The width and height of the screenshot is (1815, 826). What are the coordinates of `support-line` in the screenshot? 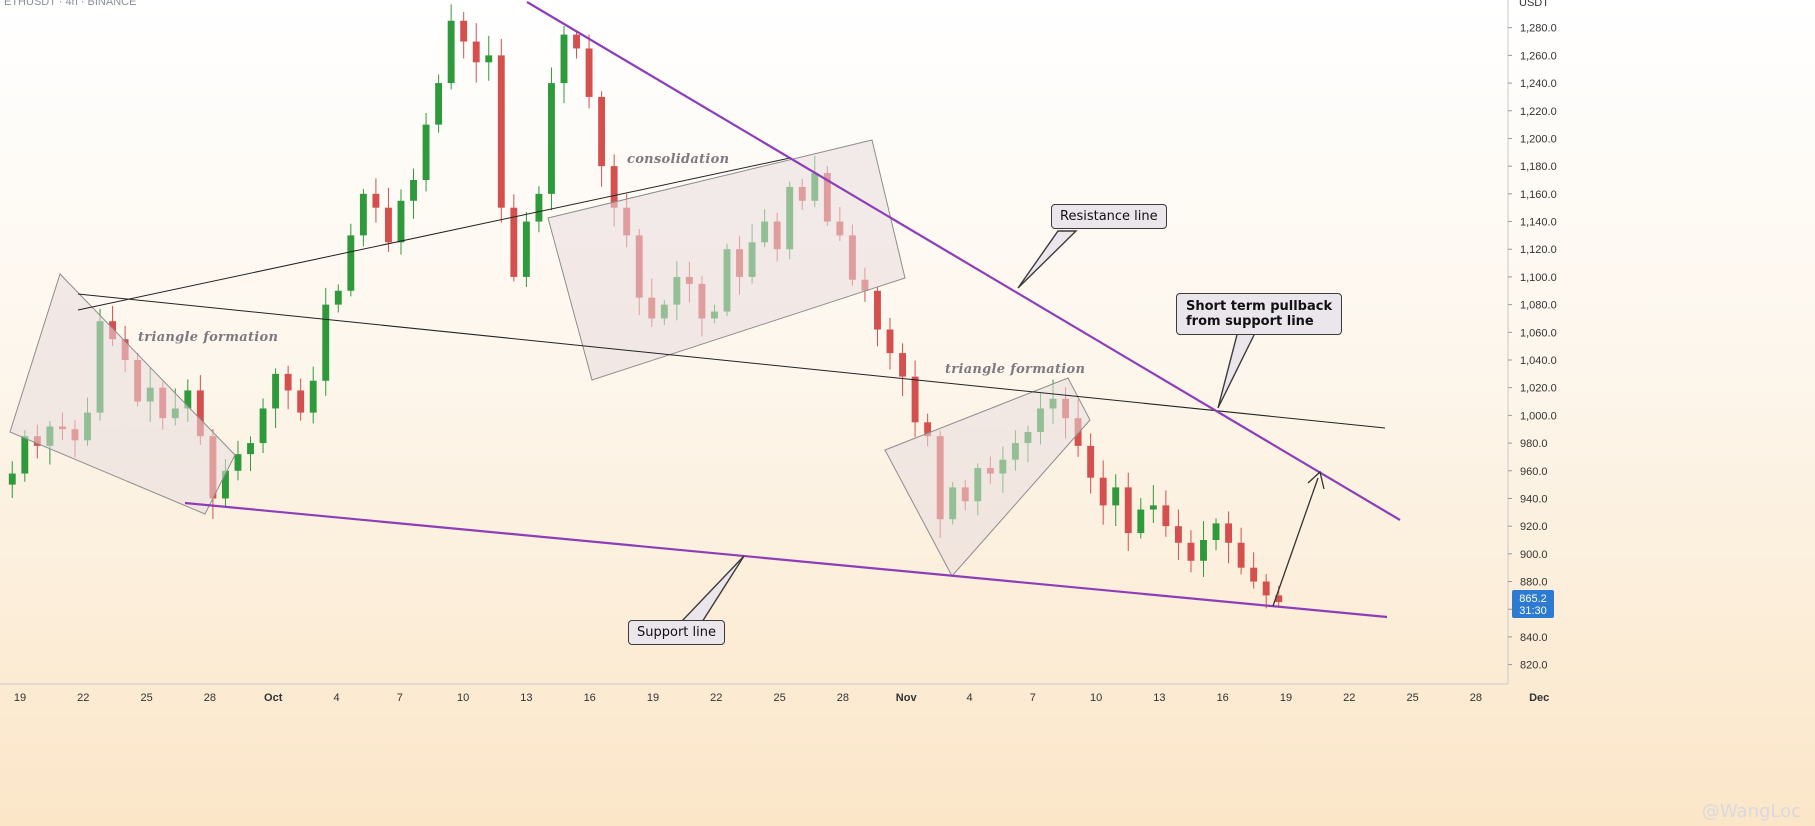 It's located at (786, 560).